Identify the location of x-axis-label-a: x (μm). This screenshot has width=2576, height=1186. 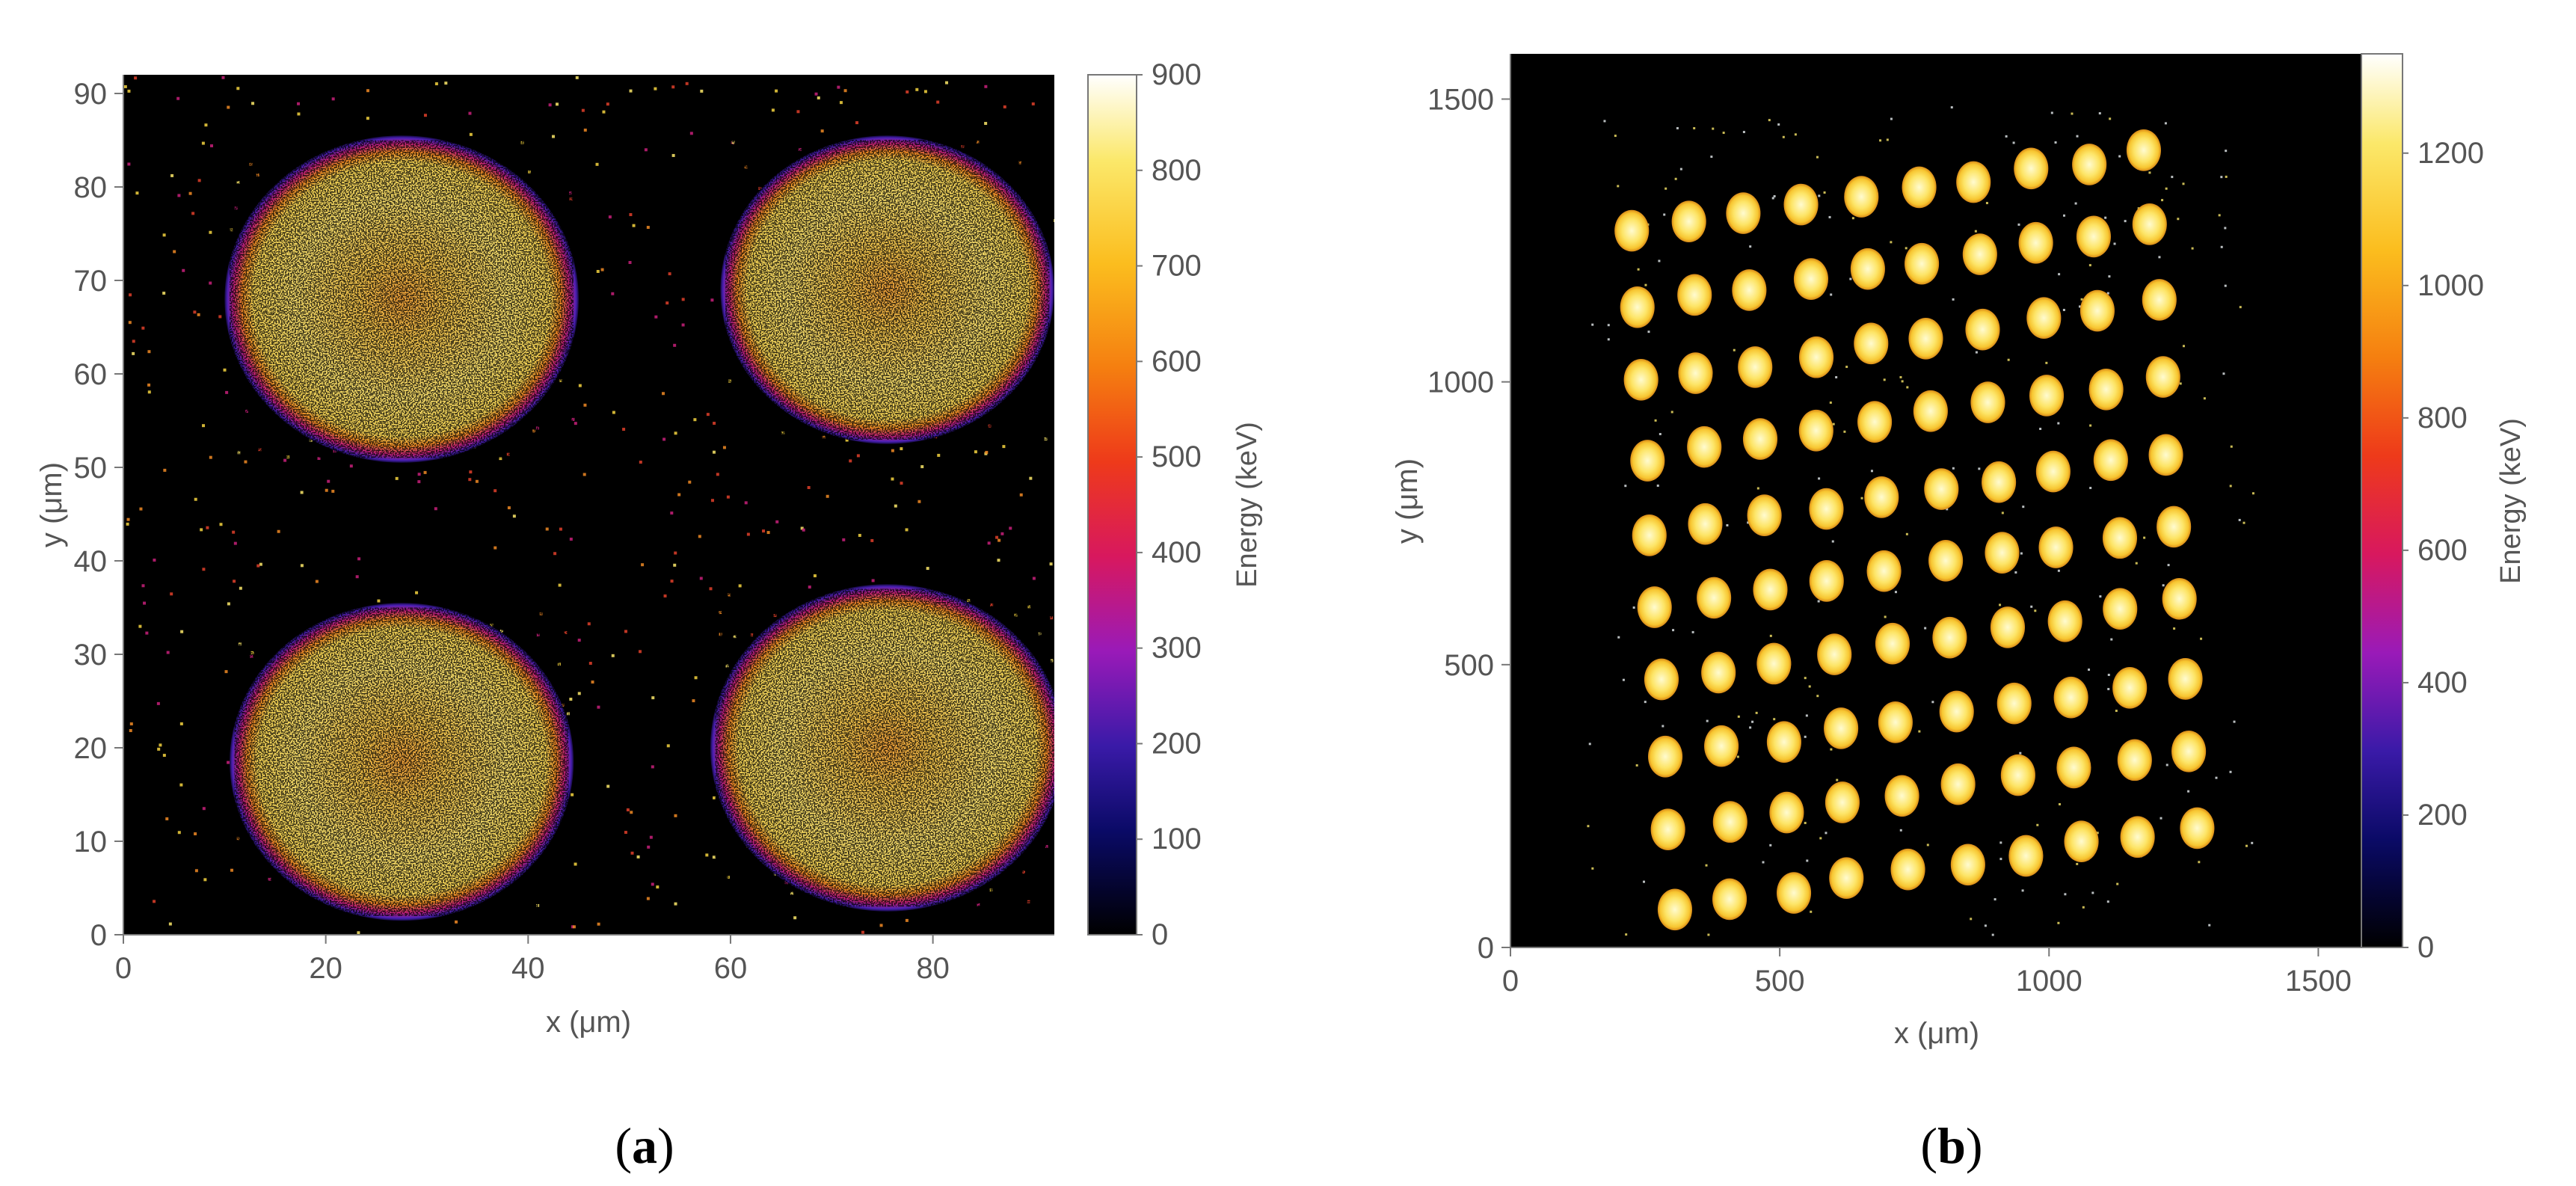
(588, 1023).